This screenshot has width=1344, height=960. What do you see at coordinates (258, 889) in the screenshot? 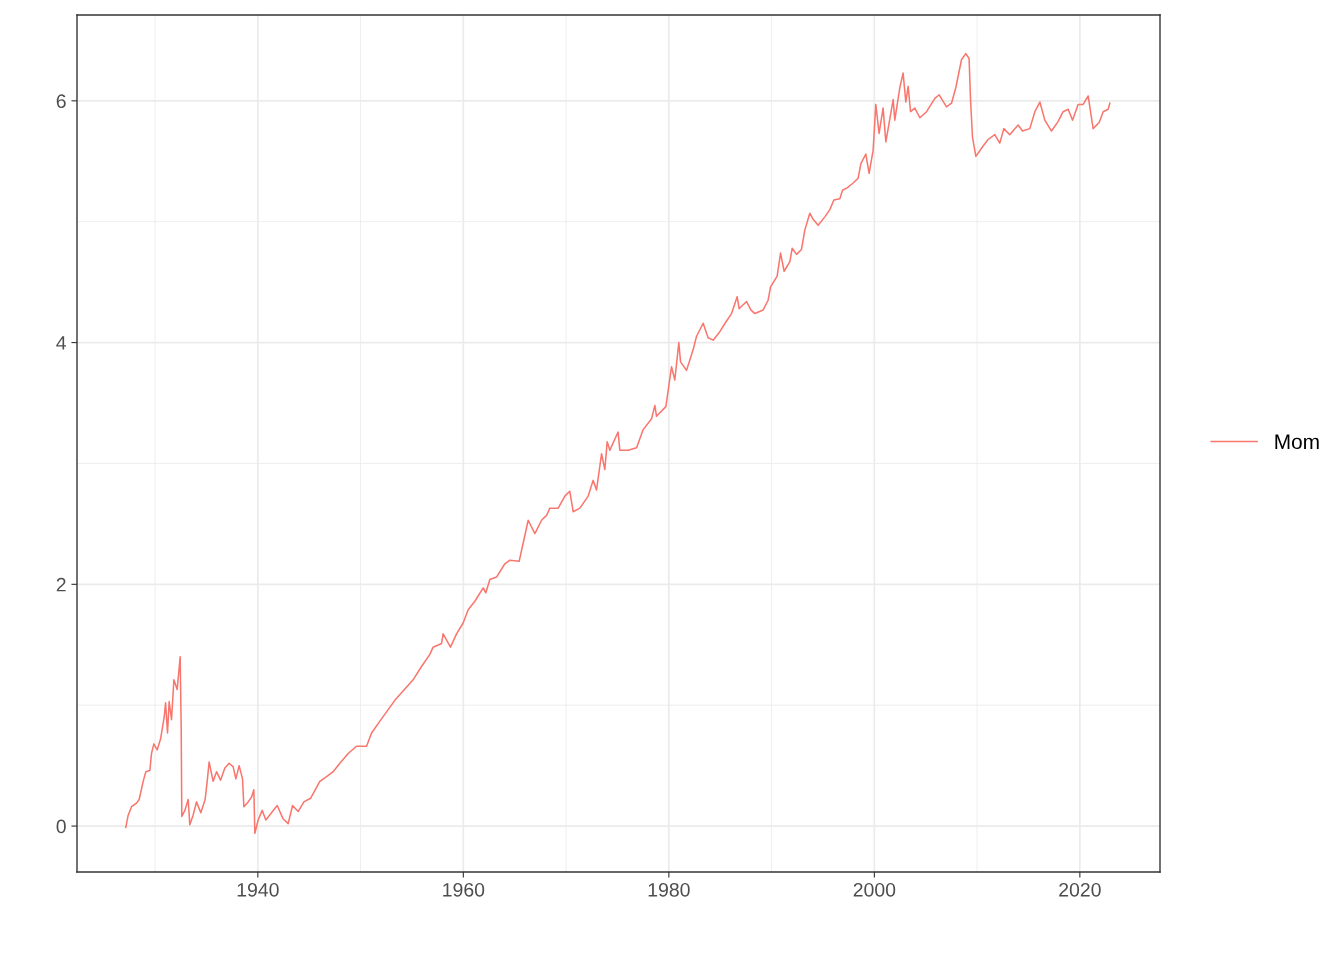
I see `x-tick-label: 1940` at bounding box center [258, 889].